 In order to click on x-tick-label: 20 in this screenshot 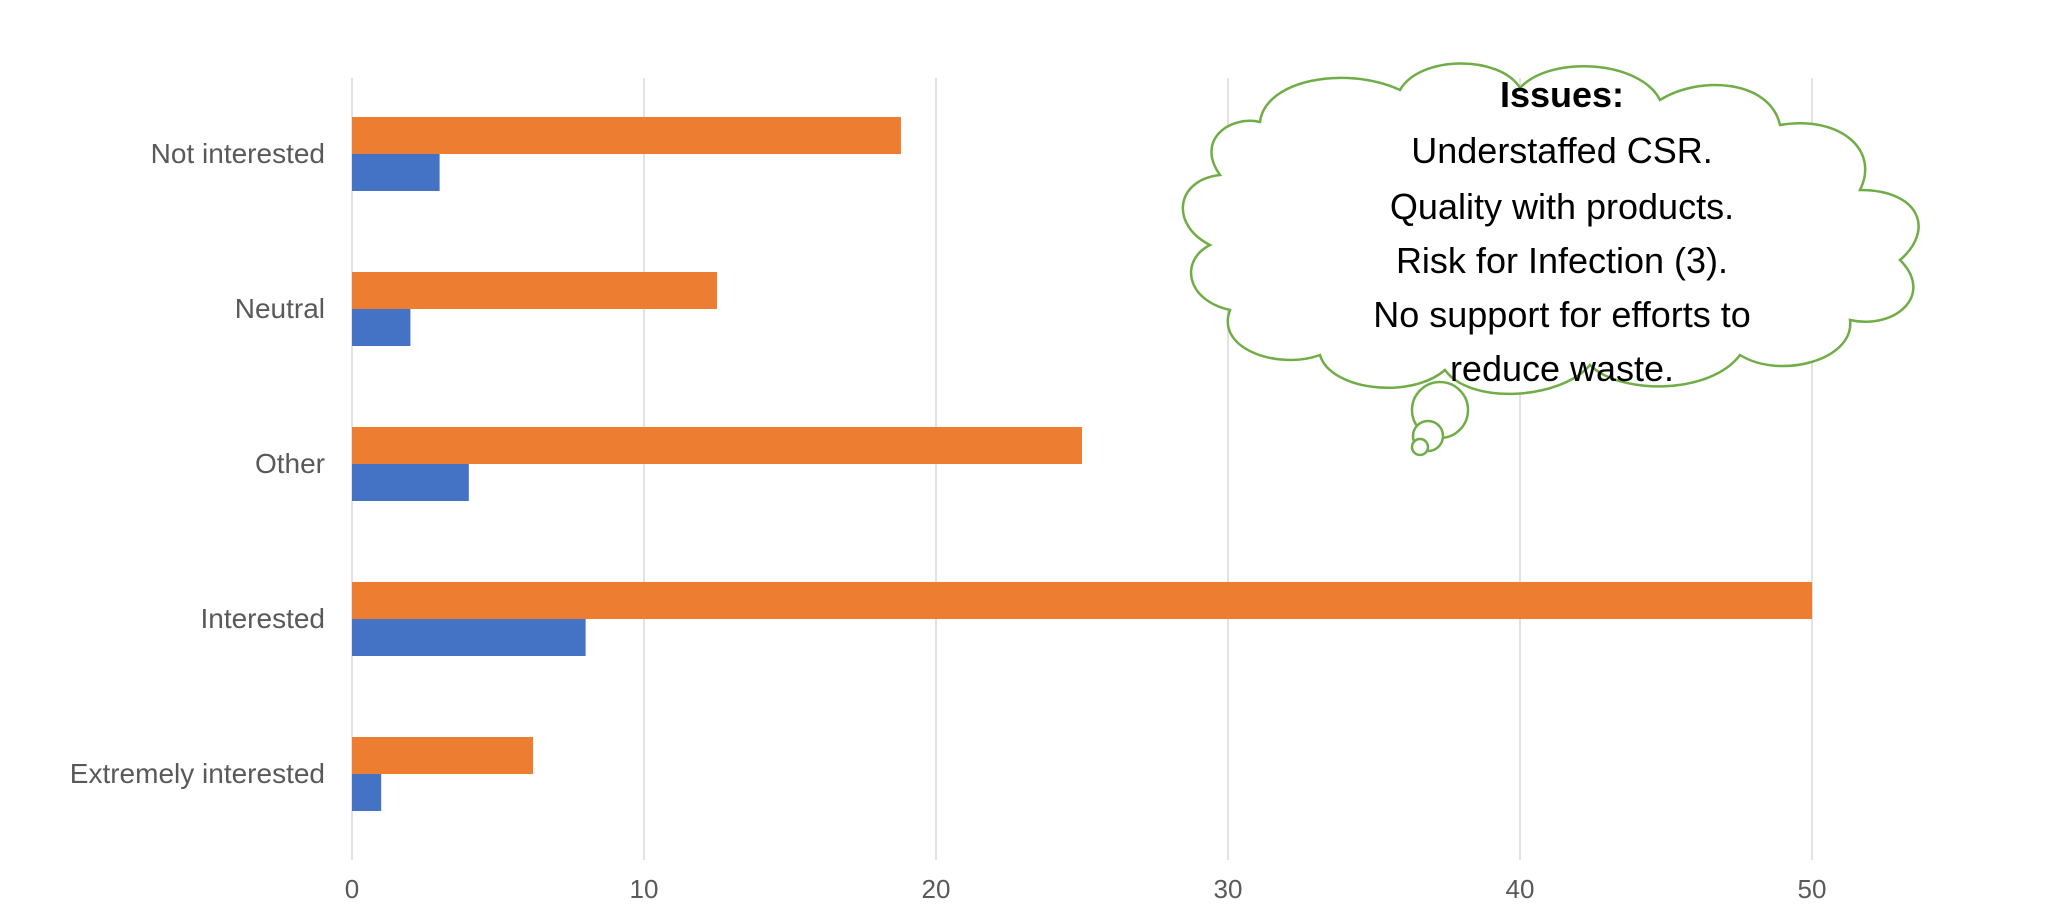, I will do `click(936, 889)`.